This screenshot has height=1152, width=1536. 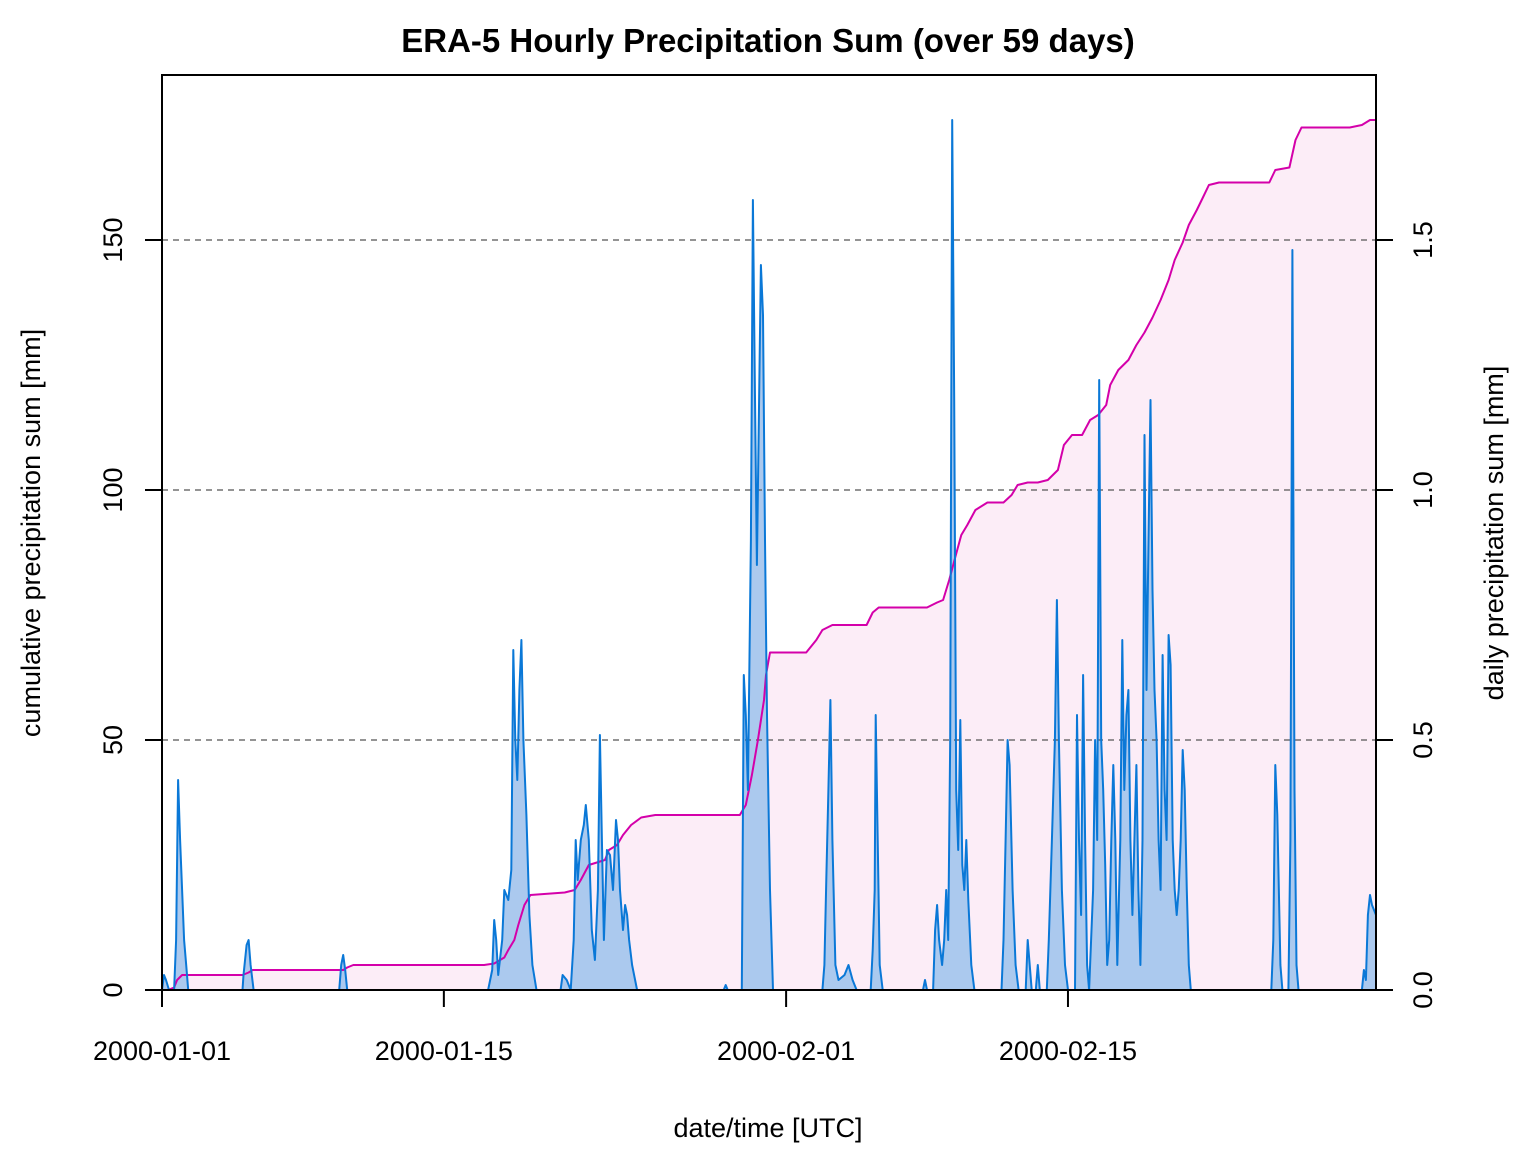 What do you see at coordinates (162, 1051) in the screenshot?
I see `x-tick-label: 2000-01-01` at bounding box center [162, 1051].